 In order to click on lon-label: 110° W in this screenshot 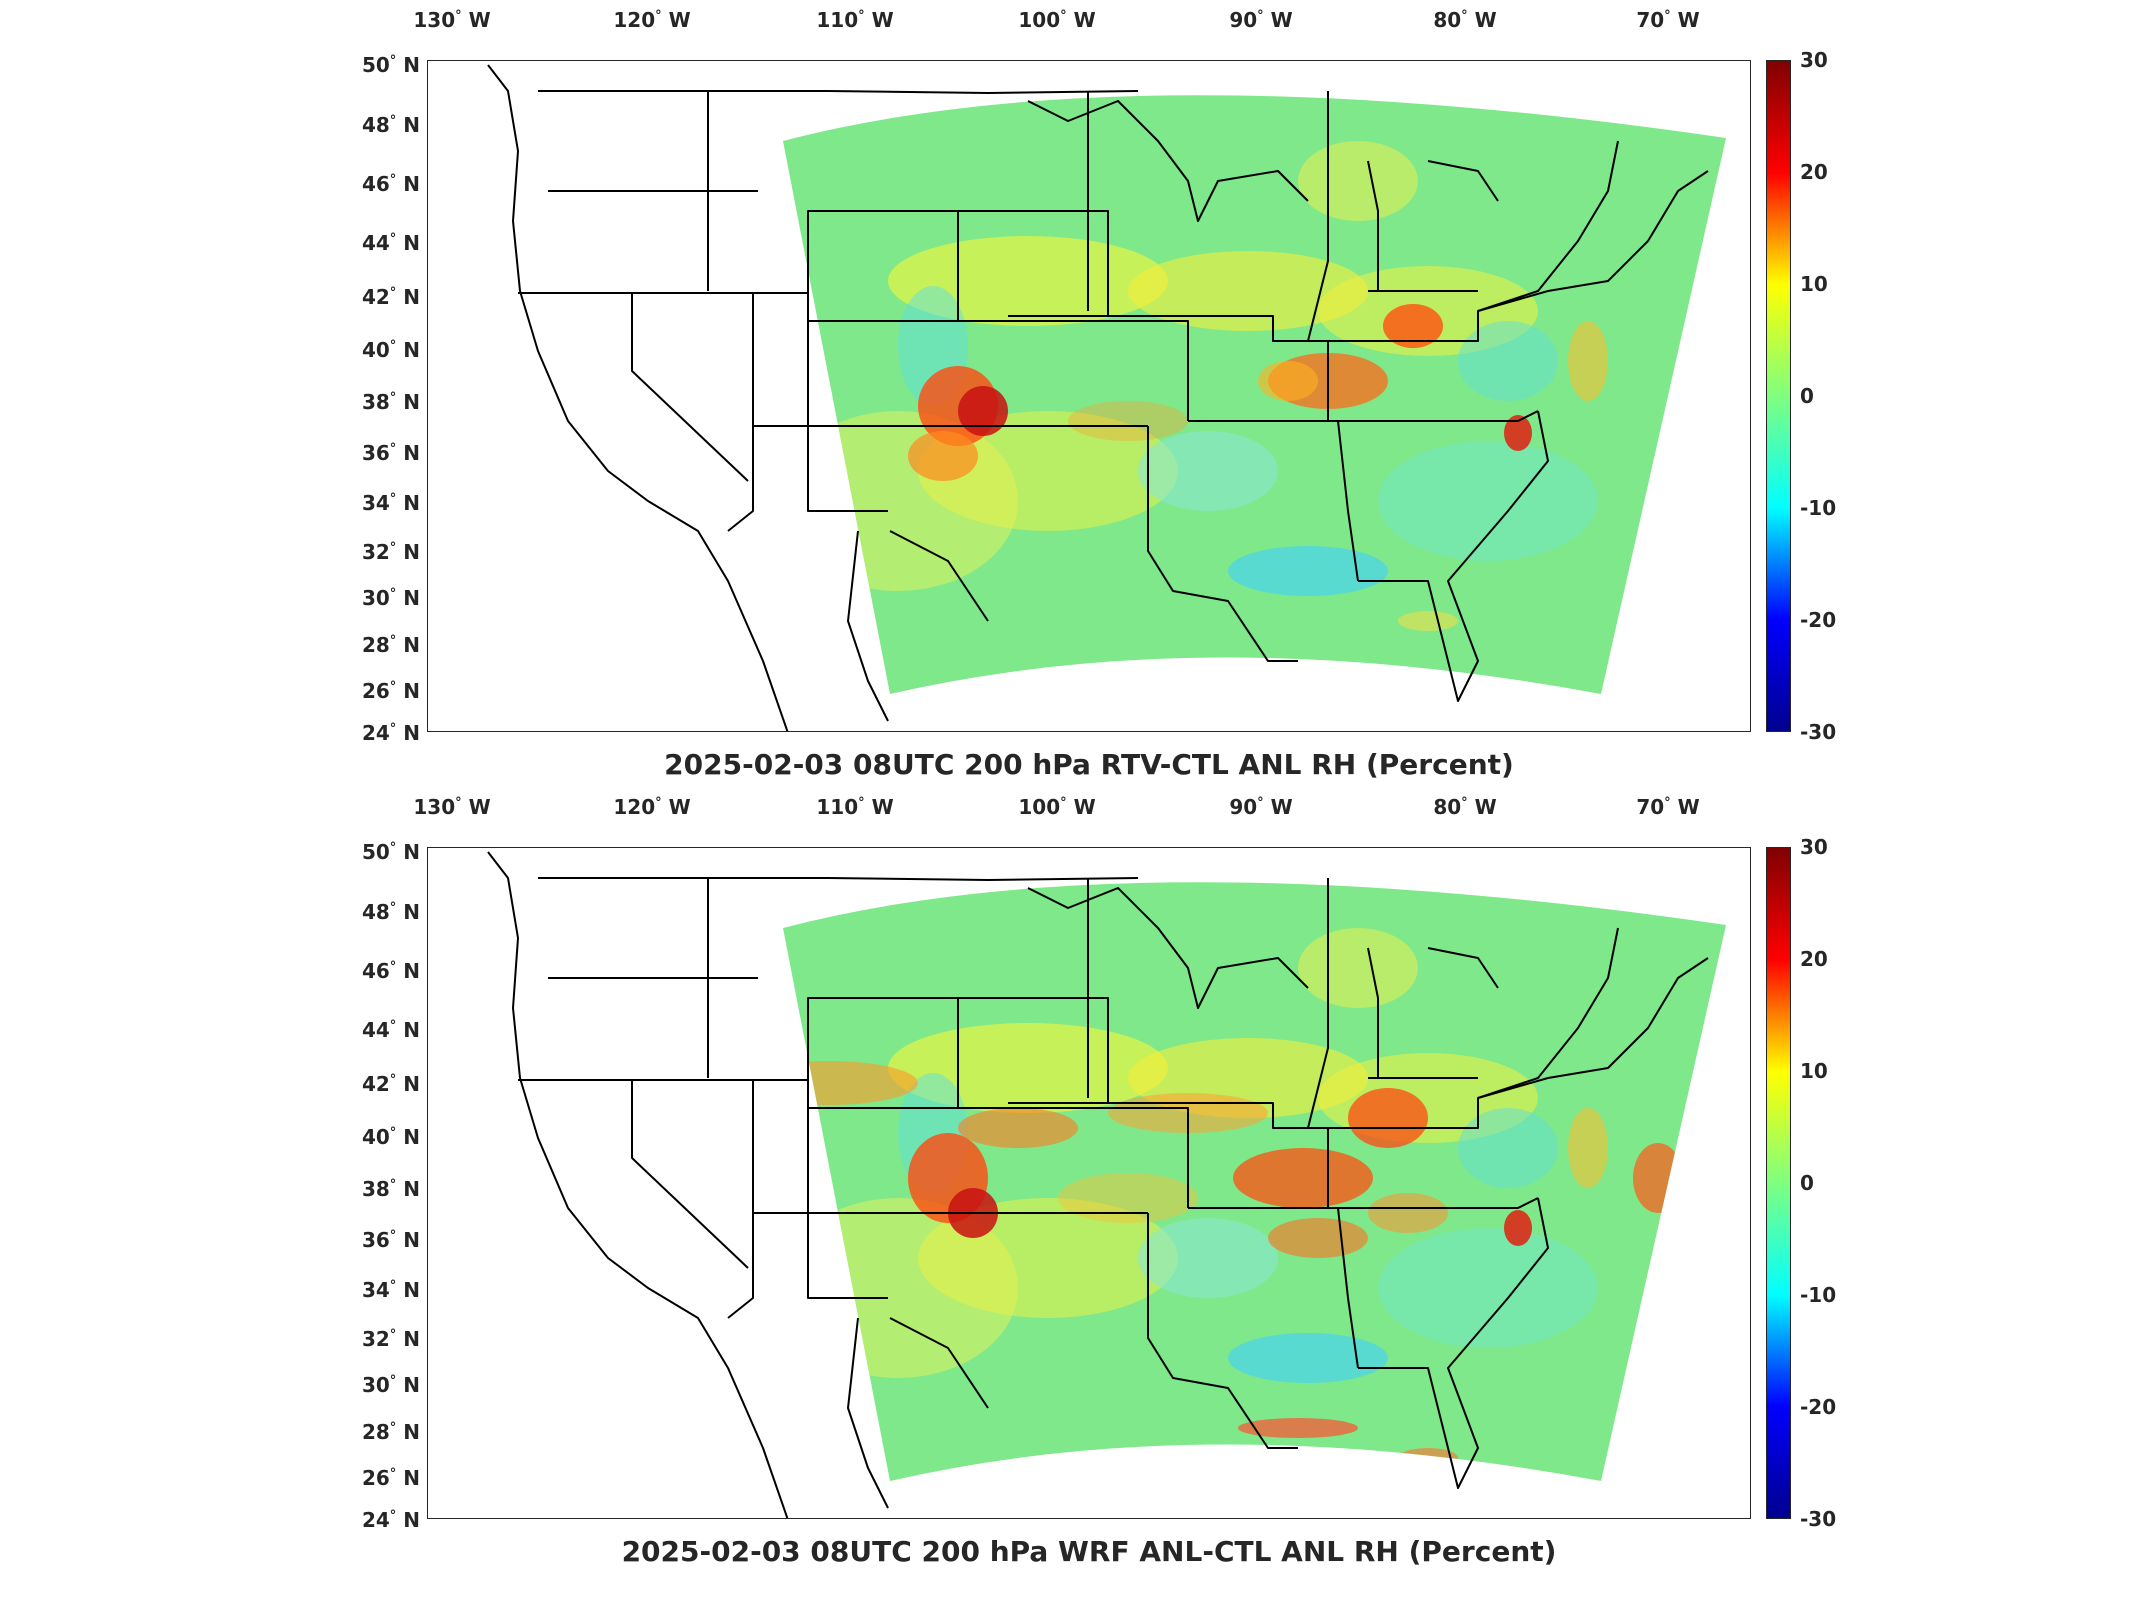, I will do `click(855, 20)`.